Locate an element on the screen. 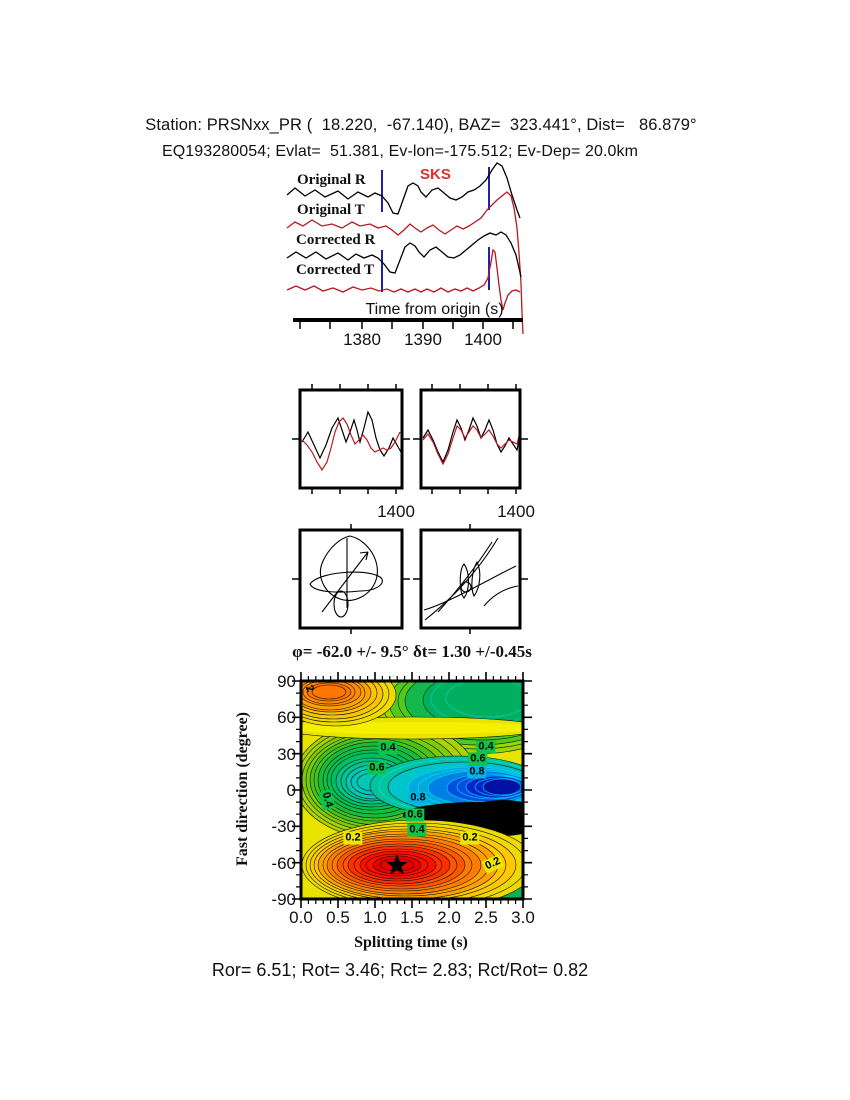 The width and height of the screenshot is (850, 1100). compare-left-tick-label: 1400 is located at coordinates (396, 511).